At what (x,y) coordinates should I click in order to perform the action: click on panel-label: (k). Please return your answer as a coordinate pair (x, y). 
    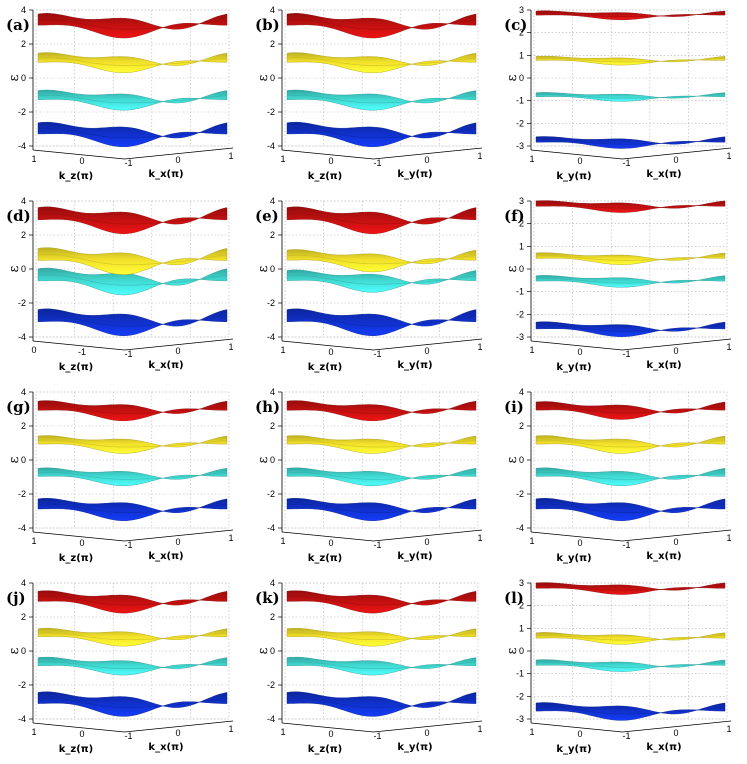
    Looking at the image, I should click on (267, 598).